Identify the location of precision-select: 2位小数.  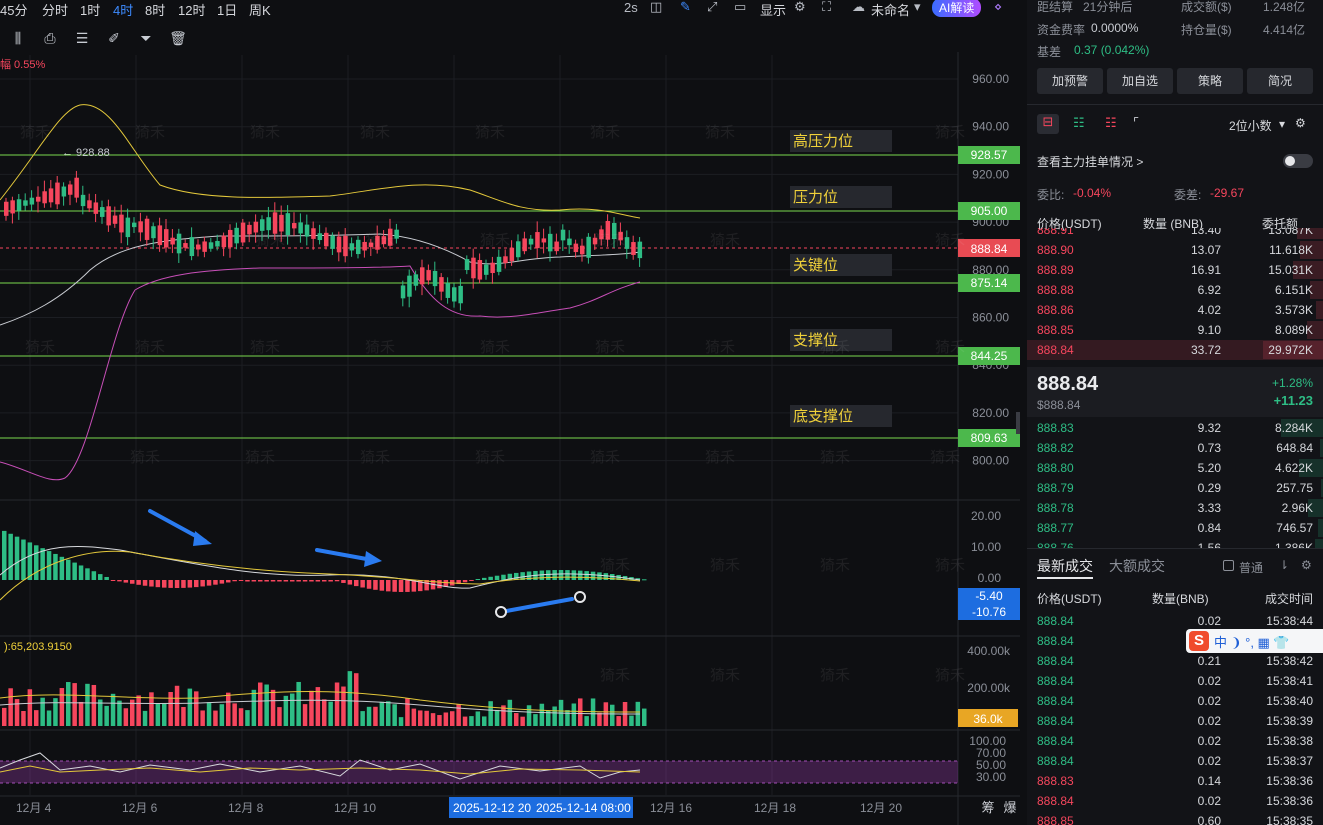
(1250, 126).